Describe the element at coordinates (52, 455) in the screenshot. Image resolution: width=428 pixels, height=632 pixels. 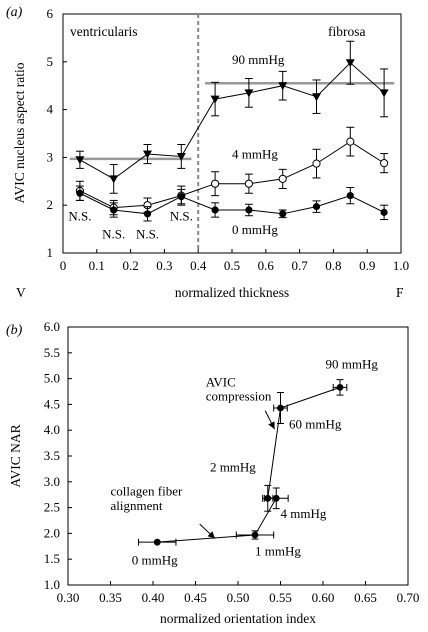
I see `y-tick-label: 3.5` at that location.